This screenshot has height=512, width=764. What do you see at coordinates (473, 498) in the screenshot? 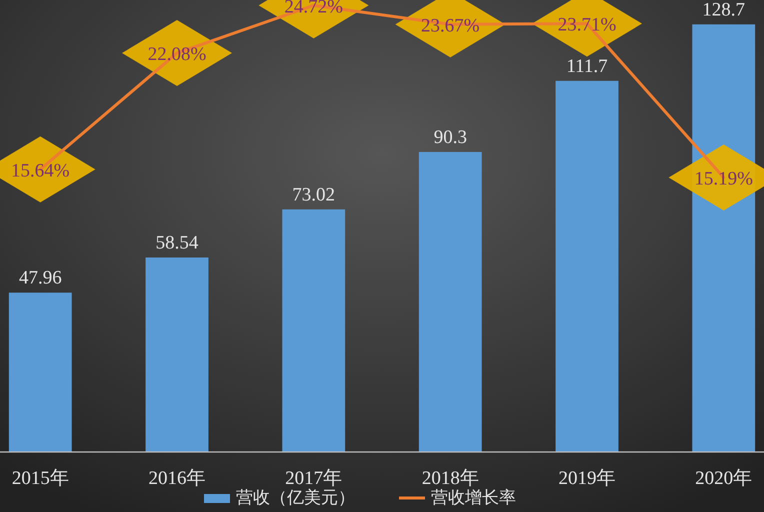
I see `legend-label: 营收增长率` at bounding box center [473, 498].